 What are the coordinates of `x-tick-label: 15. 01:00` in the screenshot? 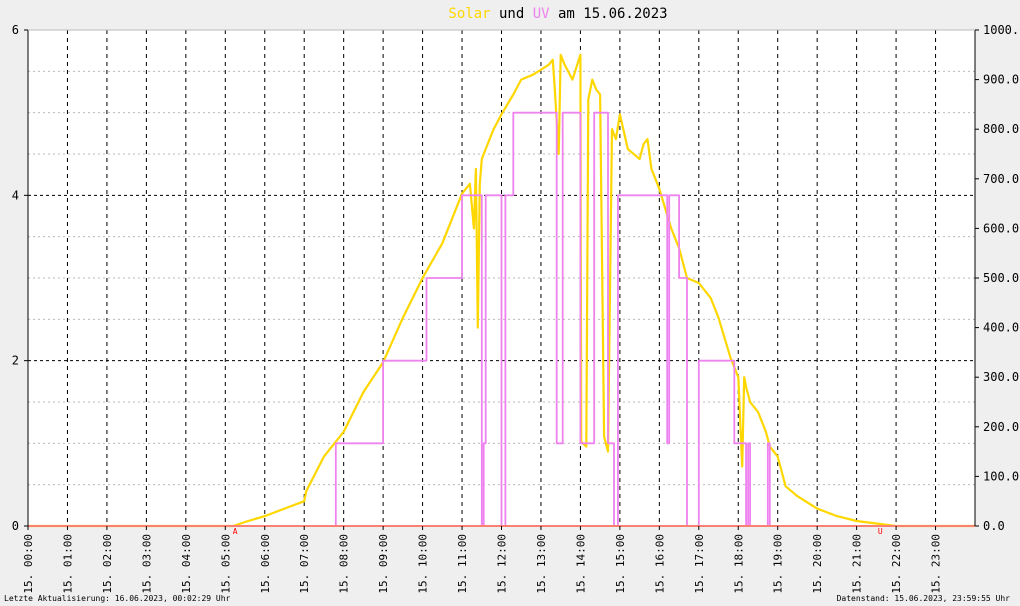 It's located at (67, 564).